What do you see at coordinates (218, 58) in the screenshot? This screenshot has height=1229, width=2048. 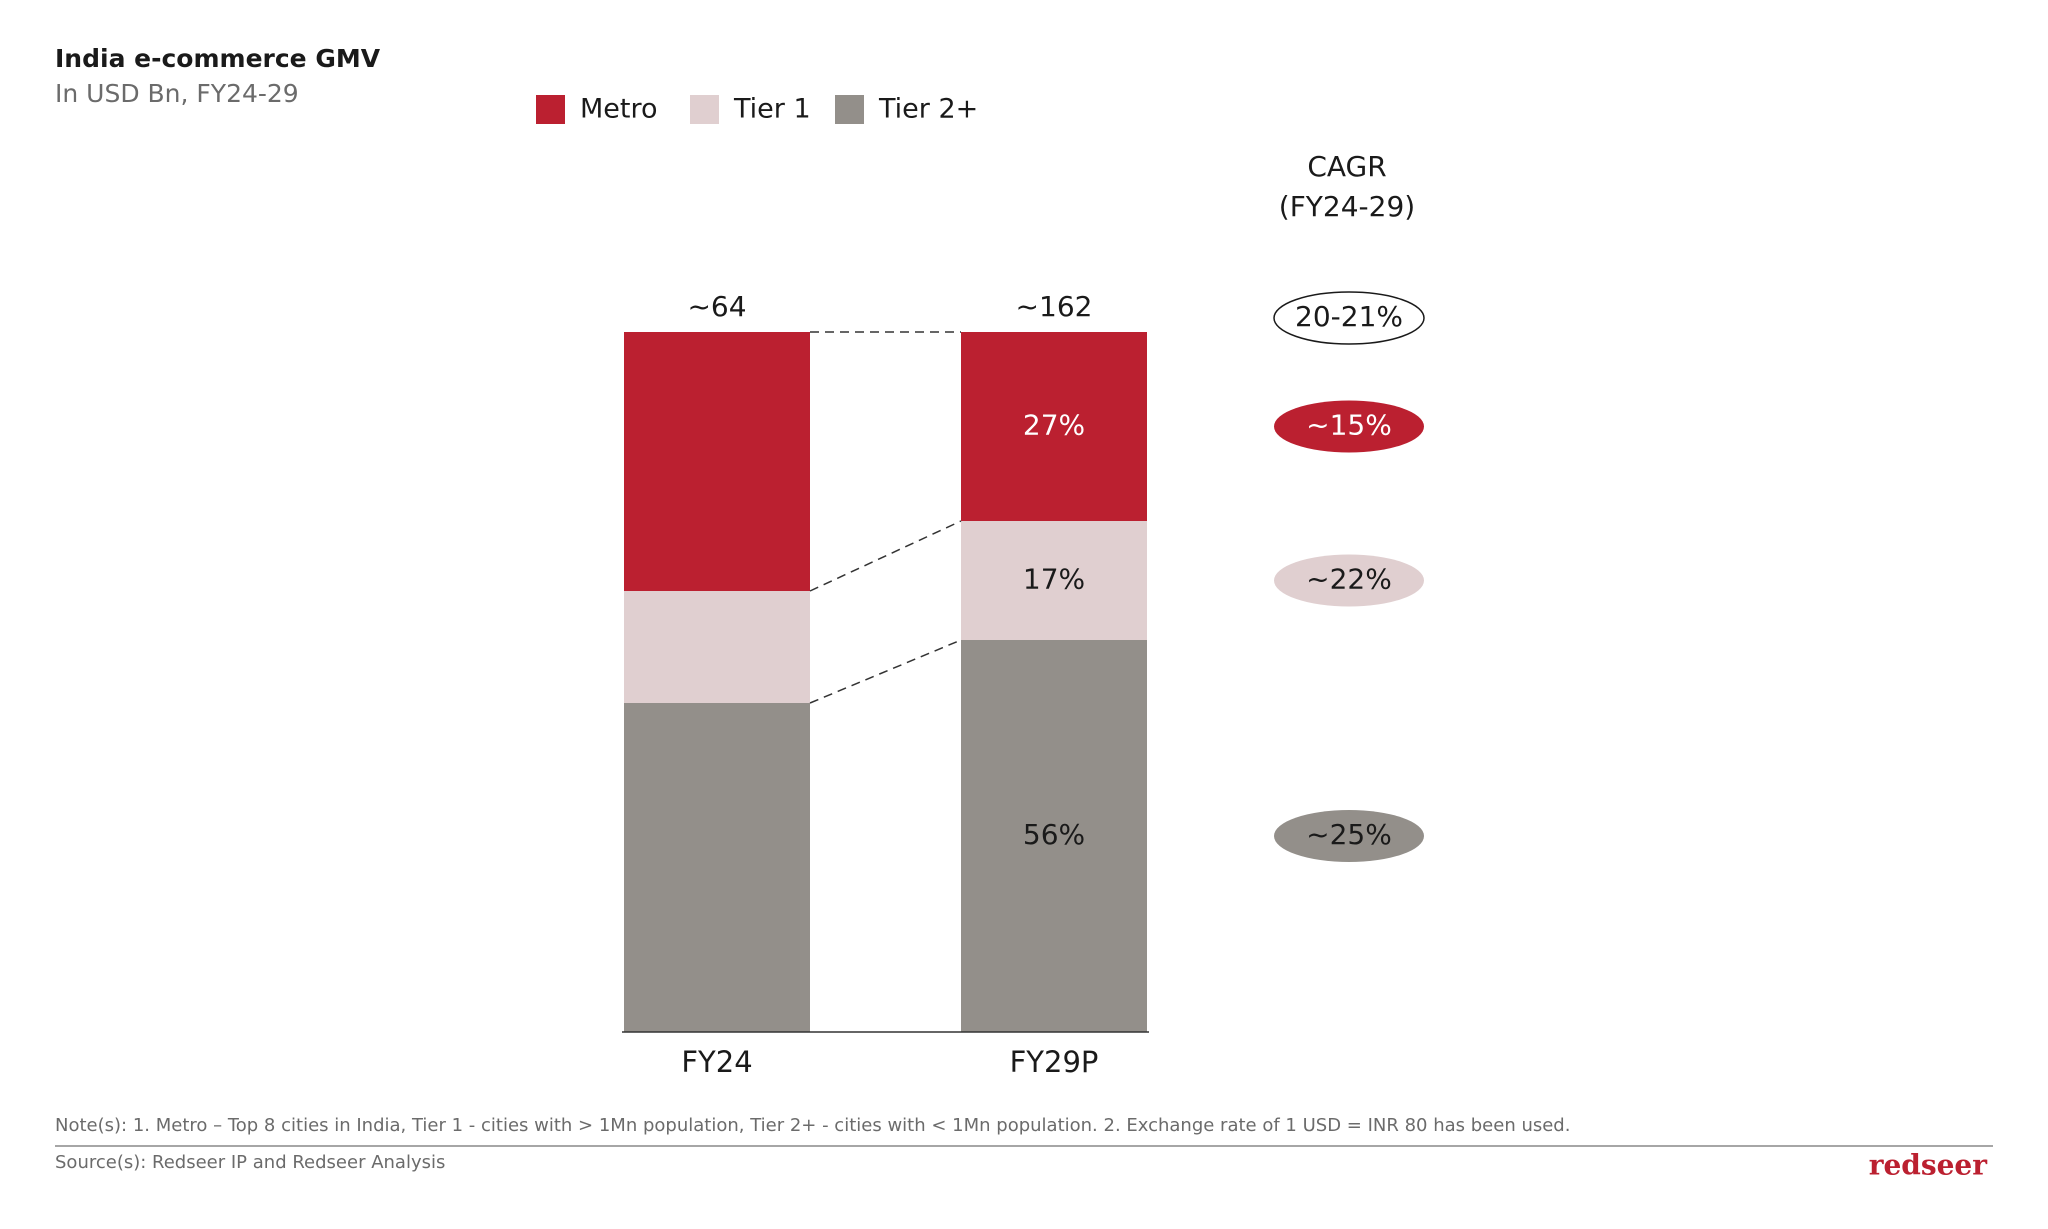 I see `chart-title: India e-commerce GMV` at bounding box center [218, 58].